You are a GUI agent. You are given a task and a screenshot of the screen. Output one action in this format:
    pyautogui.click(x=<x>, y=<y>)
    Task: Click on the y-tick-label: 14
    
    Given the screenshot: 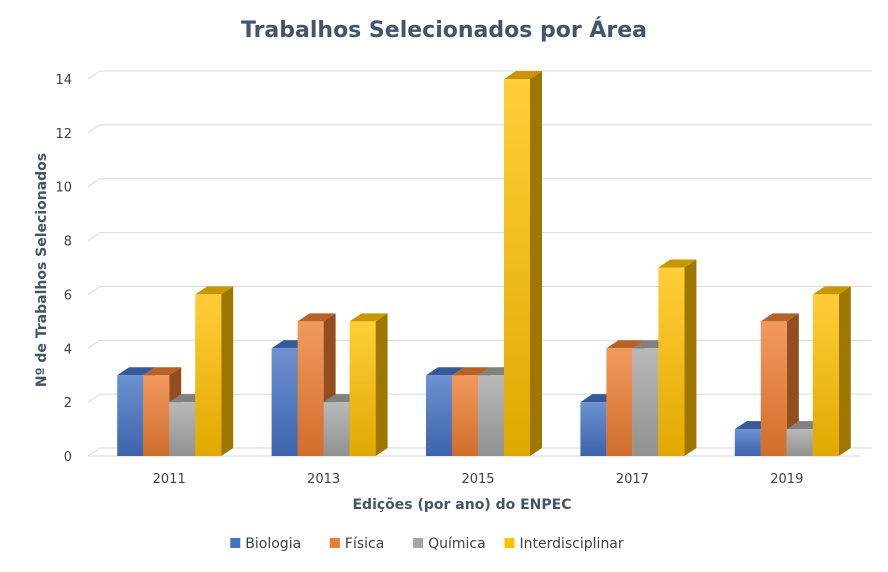 What is the action you would take?
    pyautogui.click(x=63, y=80)
    